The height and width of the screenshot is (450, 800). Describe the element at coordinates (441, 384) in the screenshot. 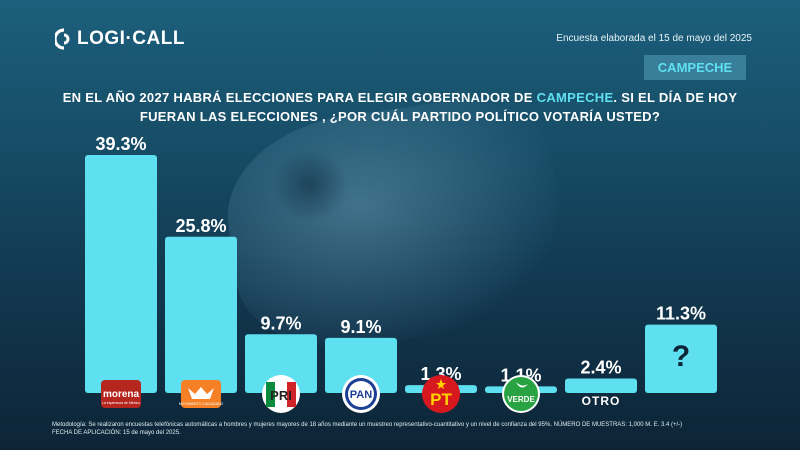

I see `pt-star-icon` at that location.